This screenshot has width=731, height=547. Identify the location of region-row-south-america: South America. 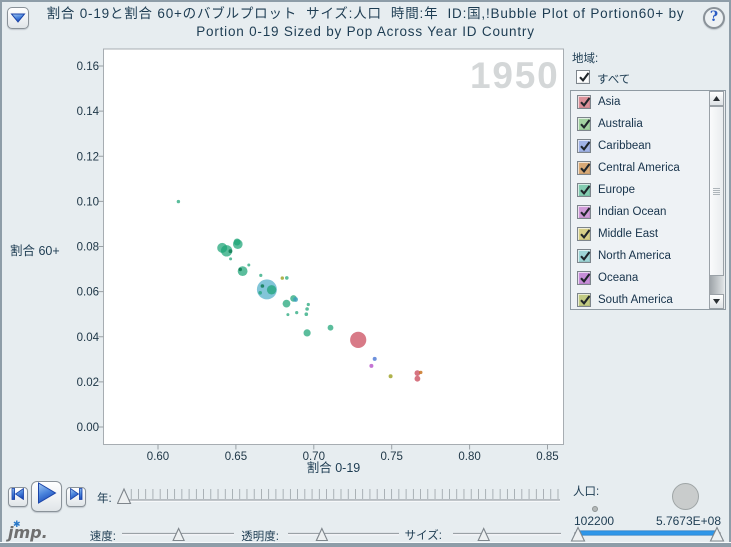
(632, 300).